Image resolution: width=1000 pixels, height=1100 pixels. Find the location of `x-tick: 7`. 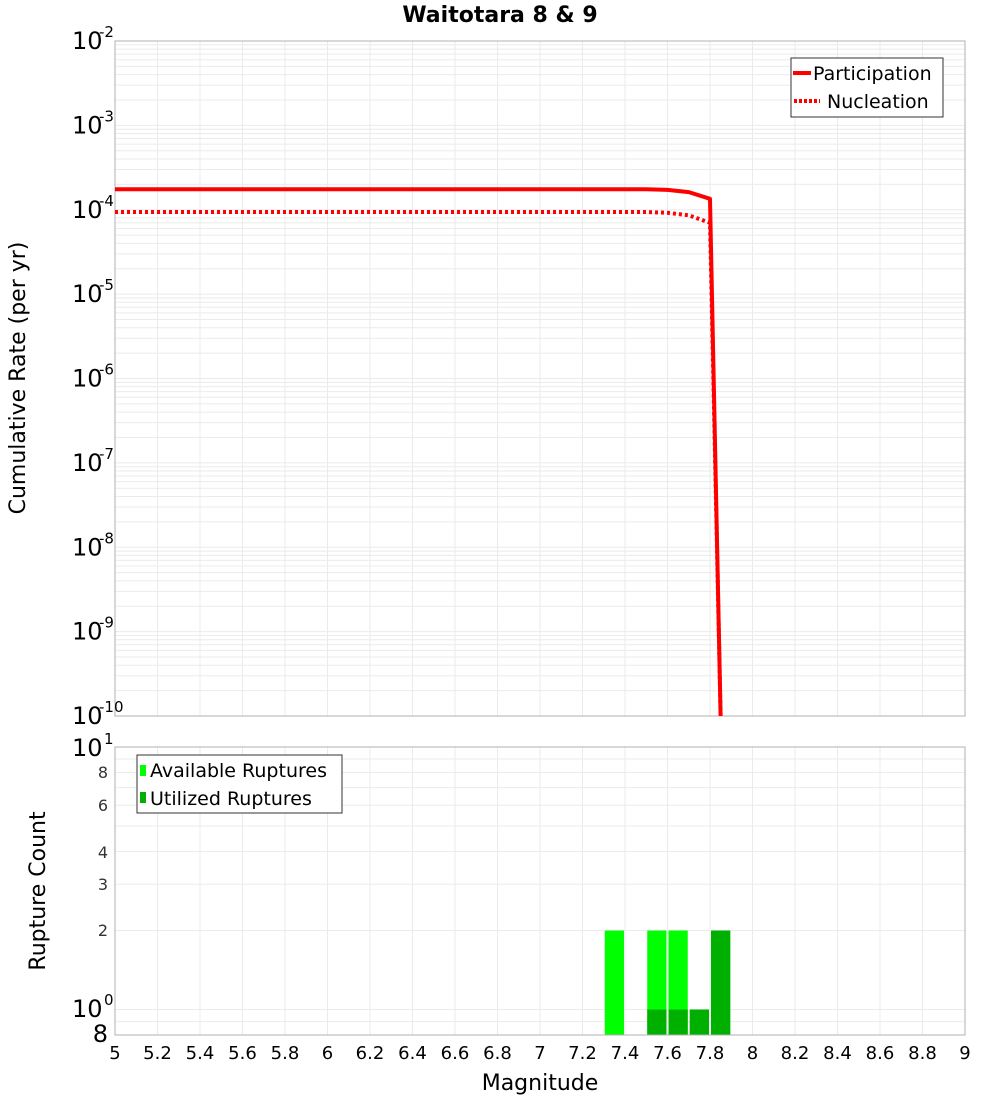

x-tick: 7 is located at coordinates (539, 1053).